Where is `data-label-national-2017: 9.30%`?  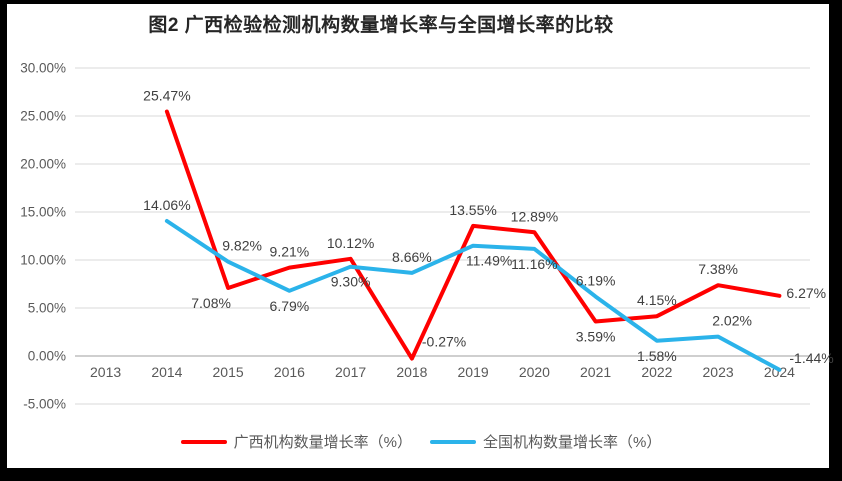
data-label-national-2017: 9.30% is located at coordinates (351, 282).